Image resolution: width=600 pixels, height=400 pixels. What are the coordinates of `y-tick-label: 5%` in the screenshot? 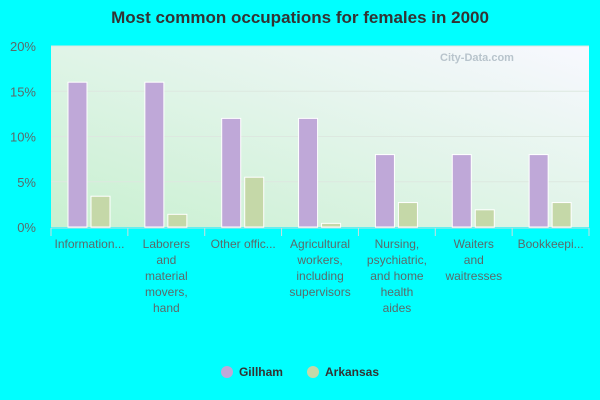 It's located at (26, 182).